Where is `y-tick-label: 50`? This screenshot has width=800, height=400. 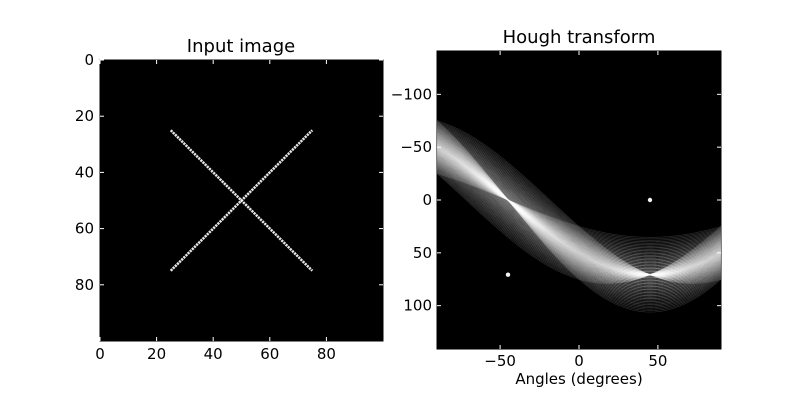 y-tick-label: 50 is located at coordinates (422, 253).